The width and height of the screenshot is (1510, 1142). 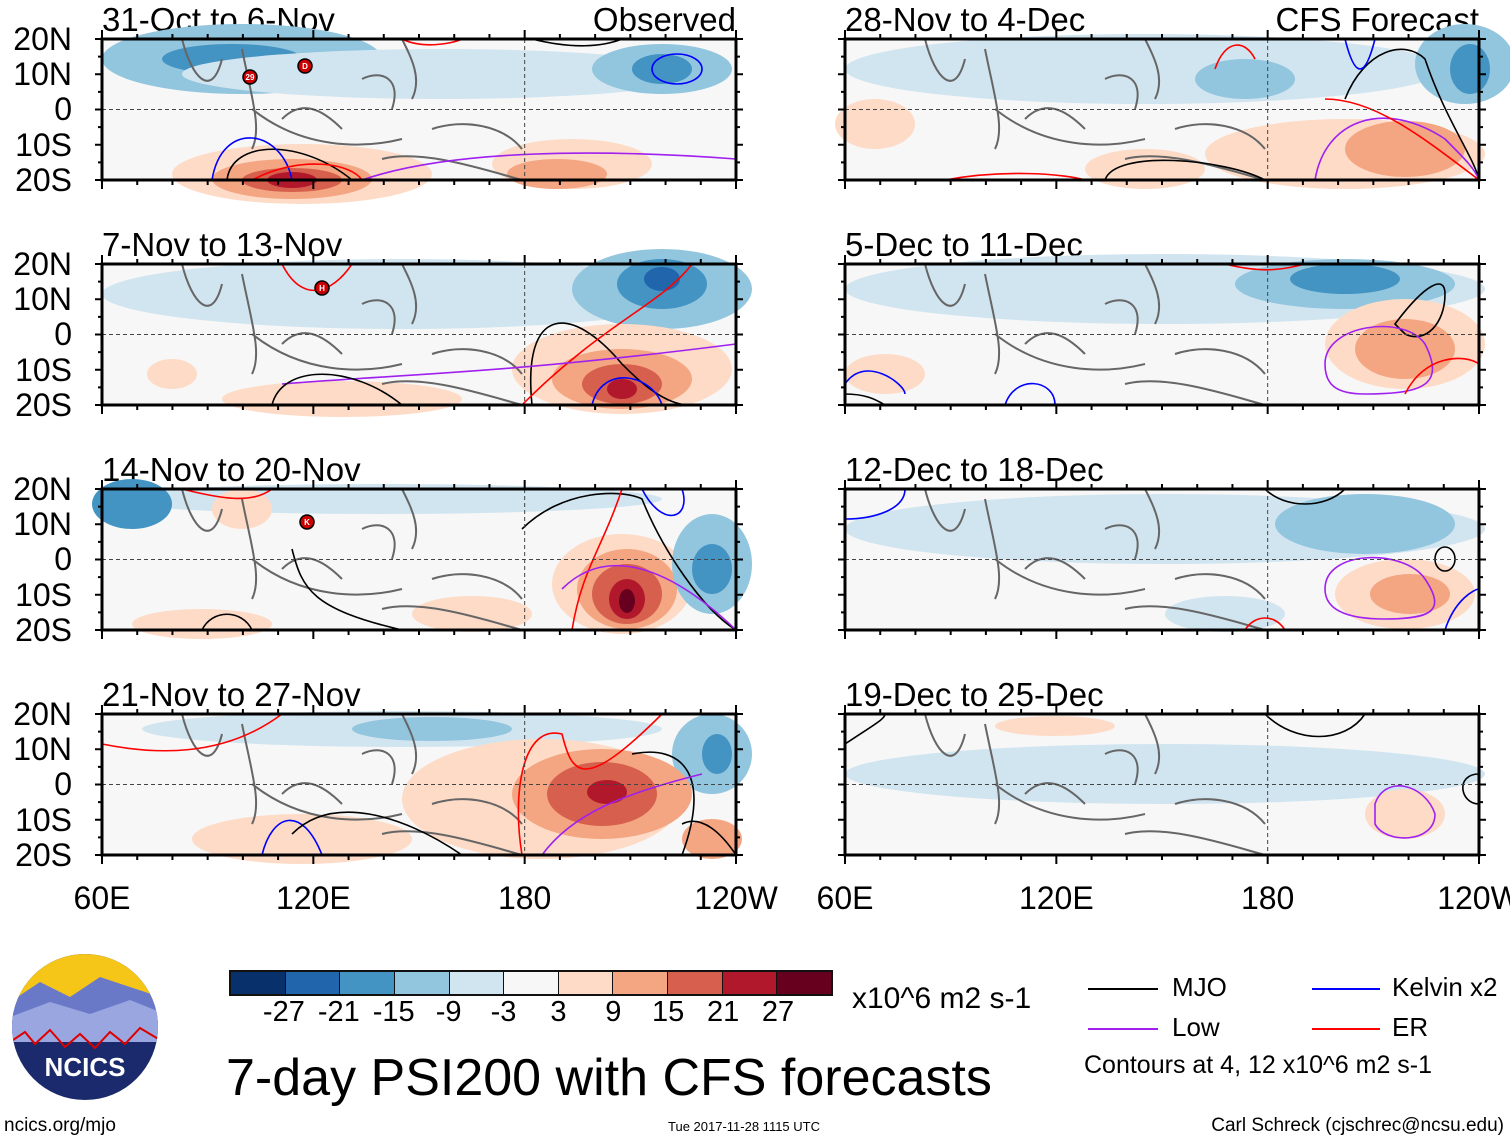 I want to click on cyclone-label: H, so click(x=322, y=288).